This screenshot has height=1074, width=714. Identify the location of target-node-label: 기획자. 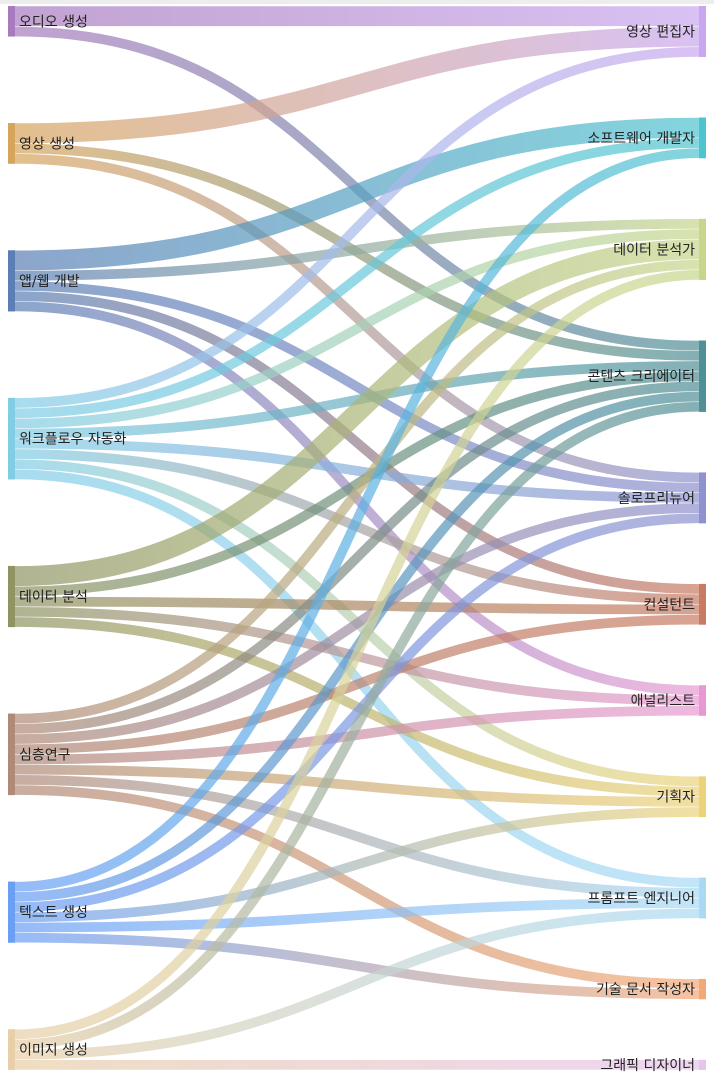
(675, 798).